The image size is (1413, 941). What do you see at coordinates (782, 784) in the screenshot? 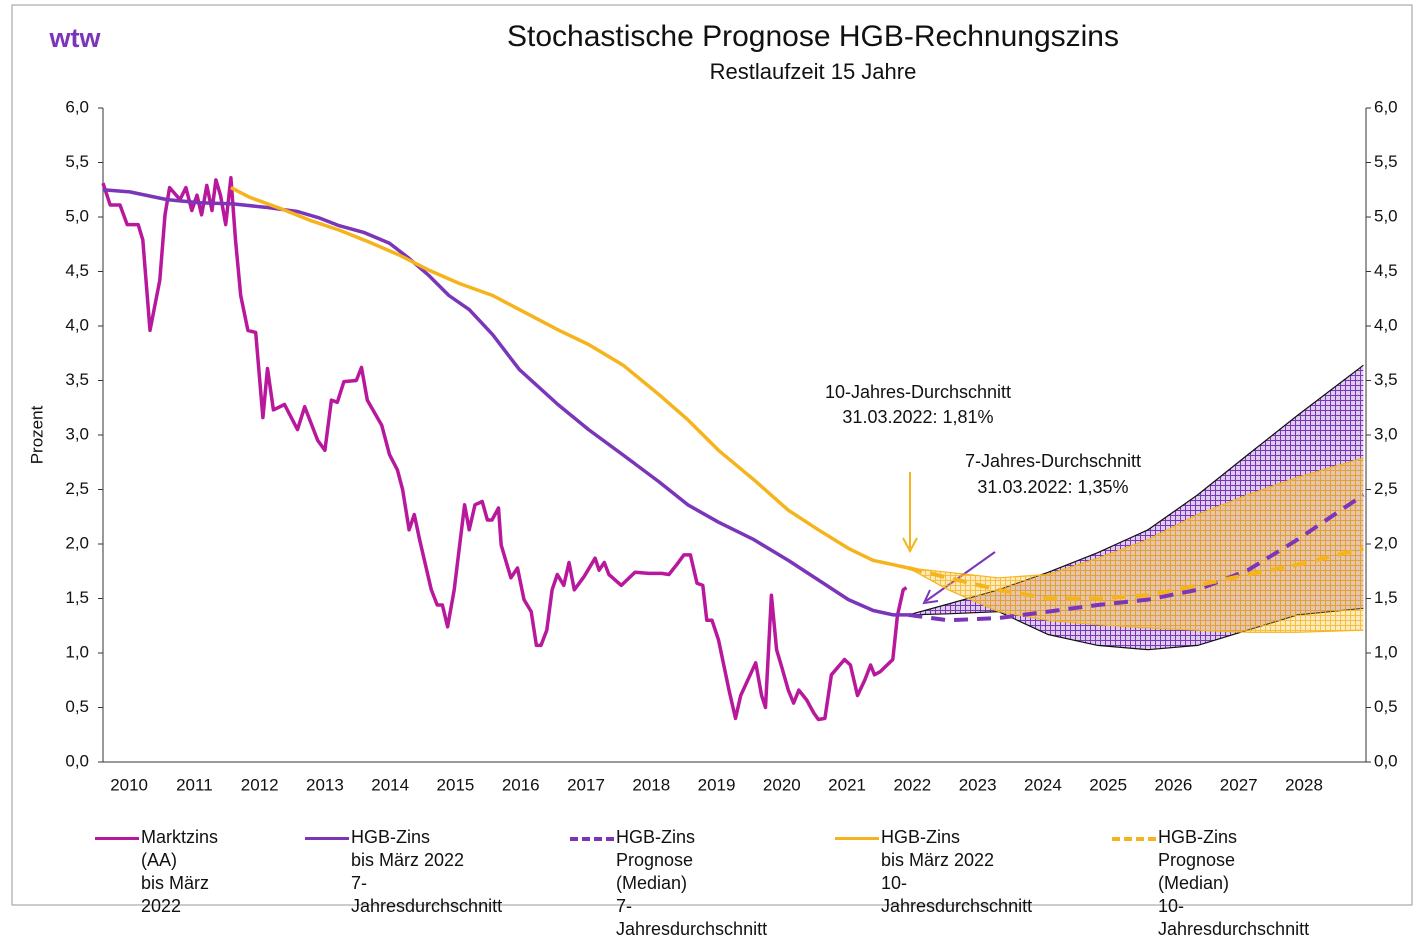
I see `x-tick-label: 2020` at bounding box center [782, 784].